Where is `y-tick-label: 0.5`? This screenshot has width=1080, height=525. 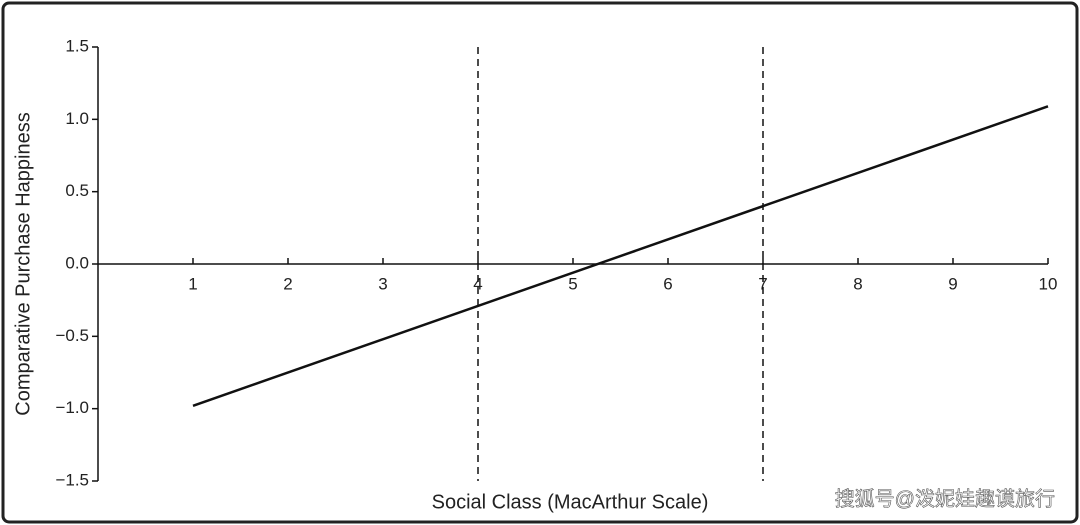
y-tick-label: 0.5 is located at coordinates (77, 190).